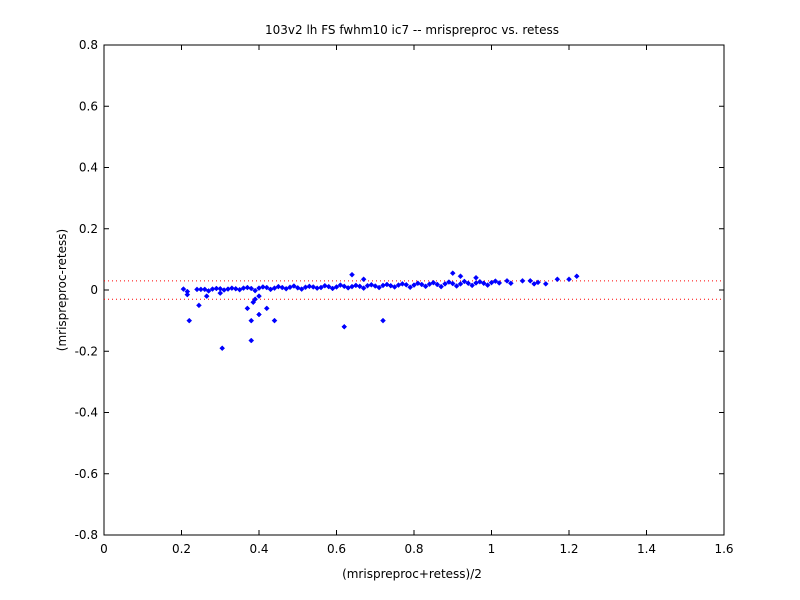 Image resolution: width=800 pixels, height=600 pixels. What do you see at coordinates (723, 549) in the screenshot?
I see `x-tick-label: 1.6` at bounding box center [723, 549].